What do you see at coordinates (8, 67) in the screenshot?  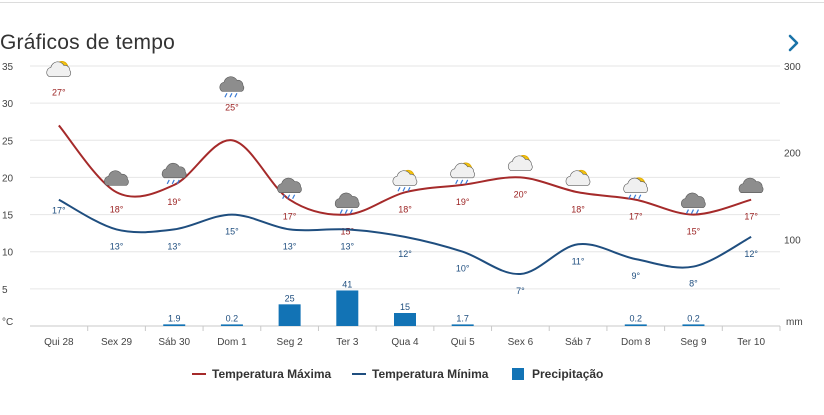 I see `y-left-tick: 35` at bounding box center [8, 67].